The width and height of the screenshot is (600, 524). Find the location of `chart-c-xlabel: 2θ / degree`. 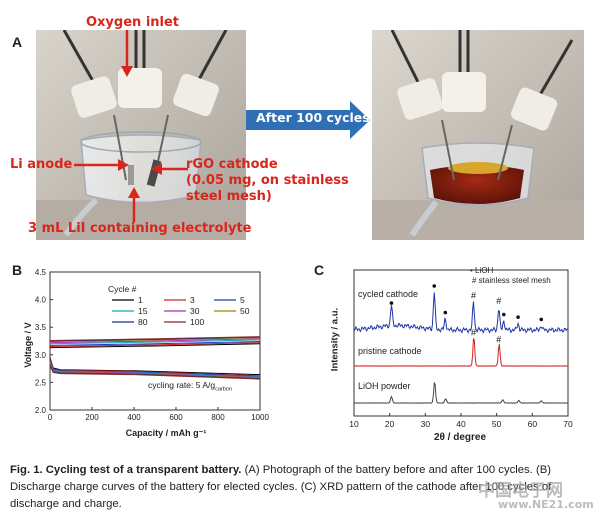

chart-c-xlabel: 2θ / degree is located at coordinates (460, 437).